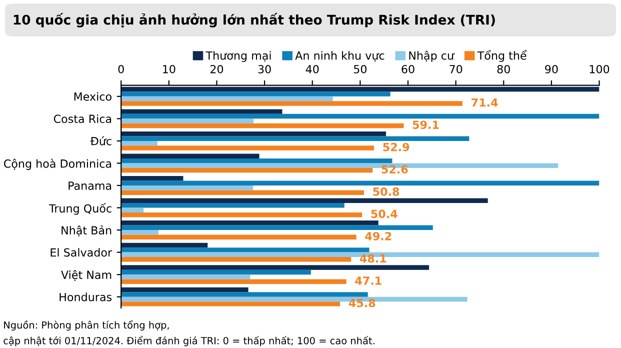 This screenshot has width=621, height=348. I want to click on x-tick-label: 50, so click(360, 69).